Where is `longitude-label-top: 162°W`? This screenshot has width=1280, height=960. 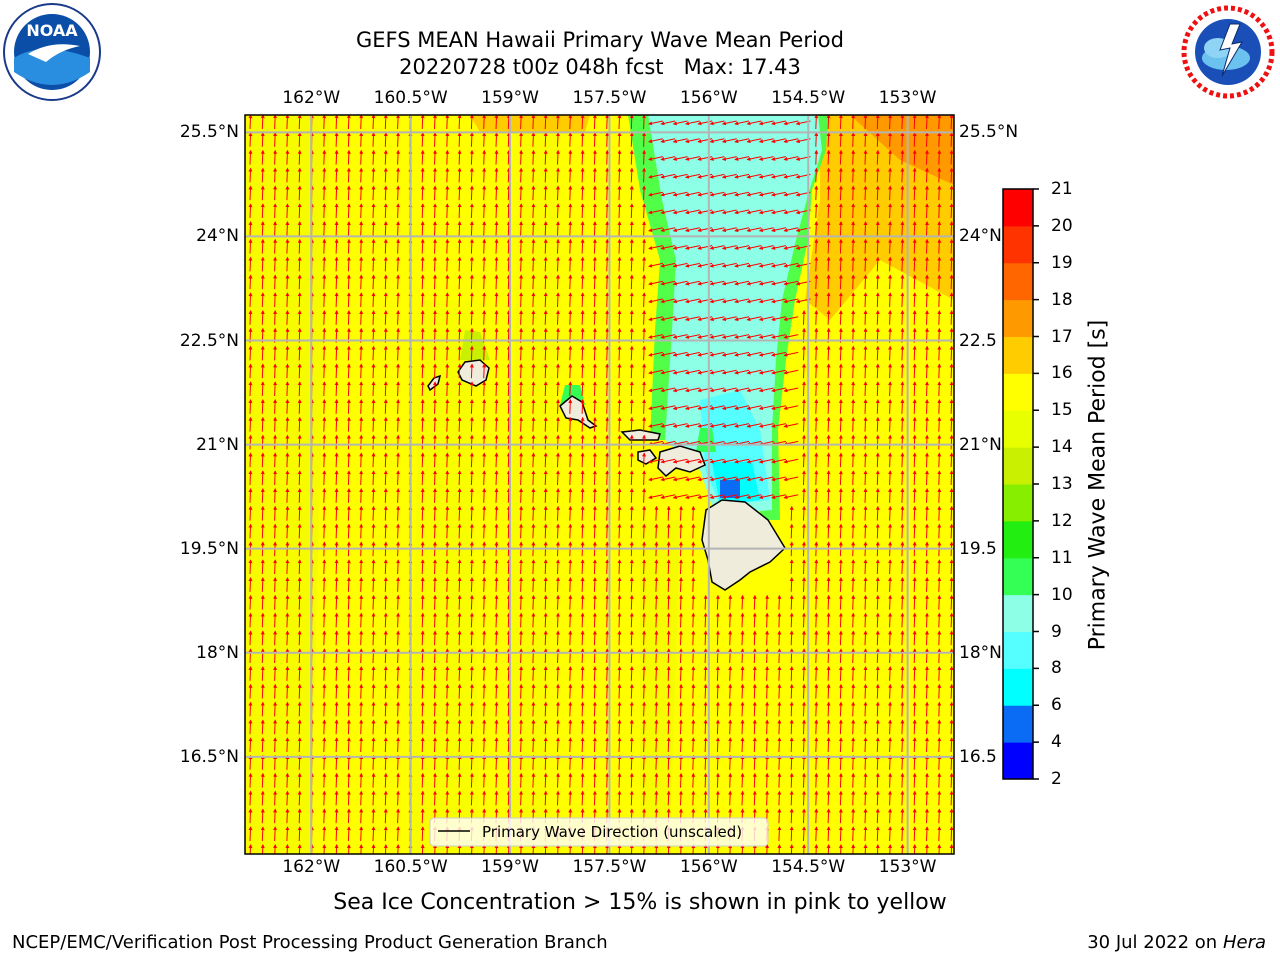 longitude-label-top: 162°W is located at coordinates (311, 98).